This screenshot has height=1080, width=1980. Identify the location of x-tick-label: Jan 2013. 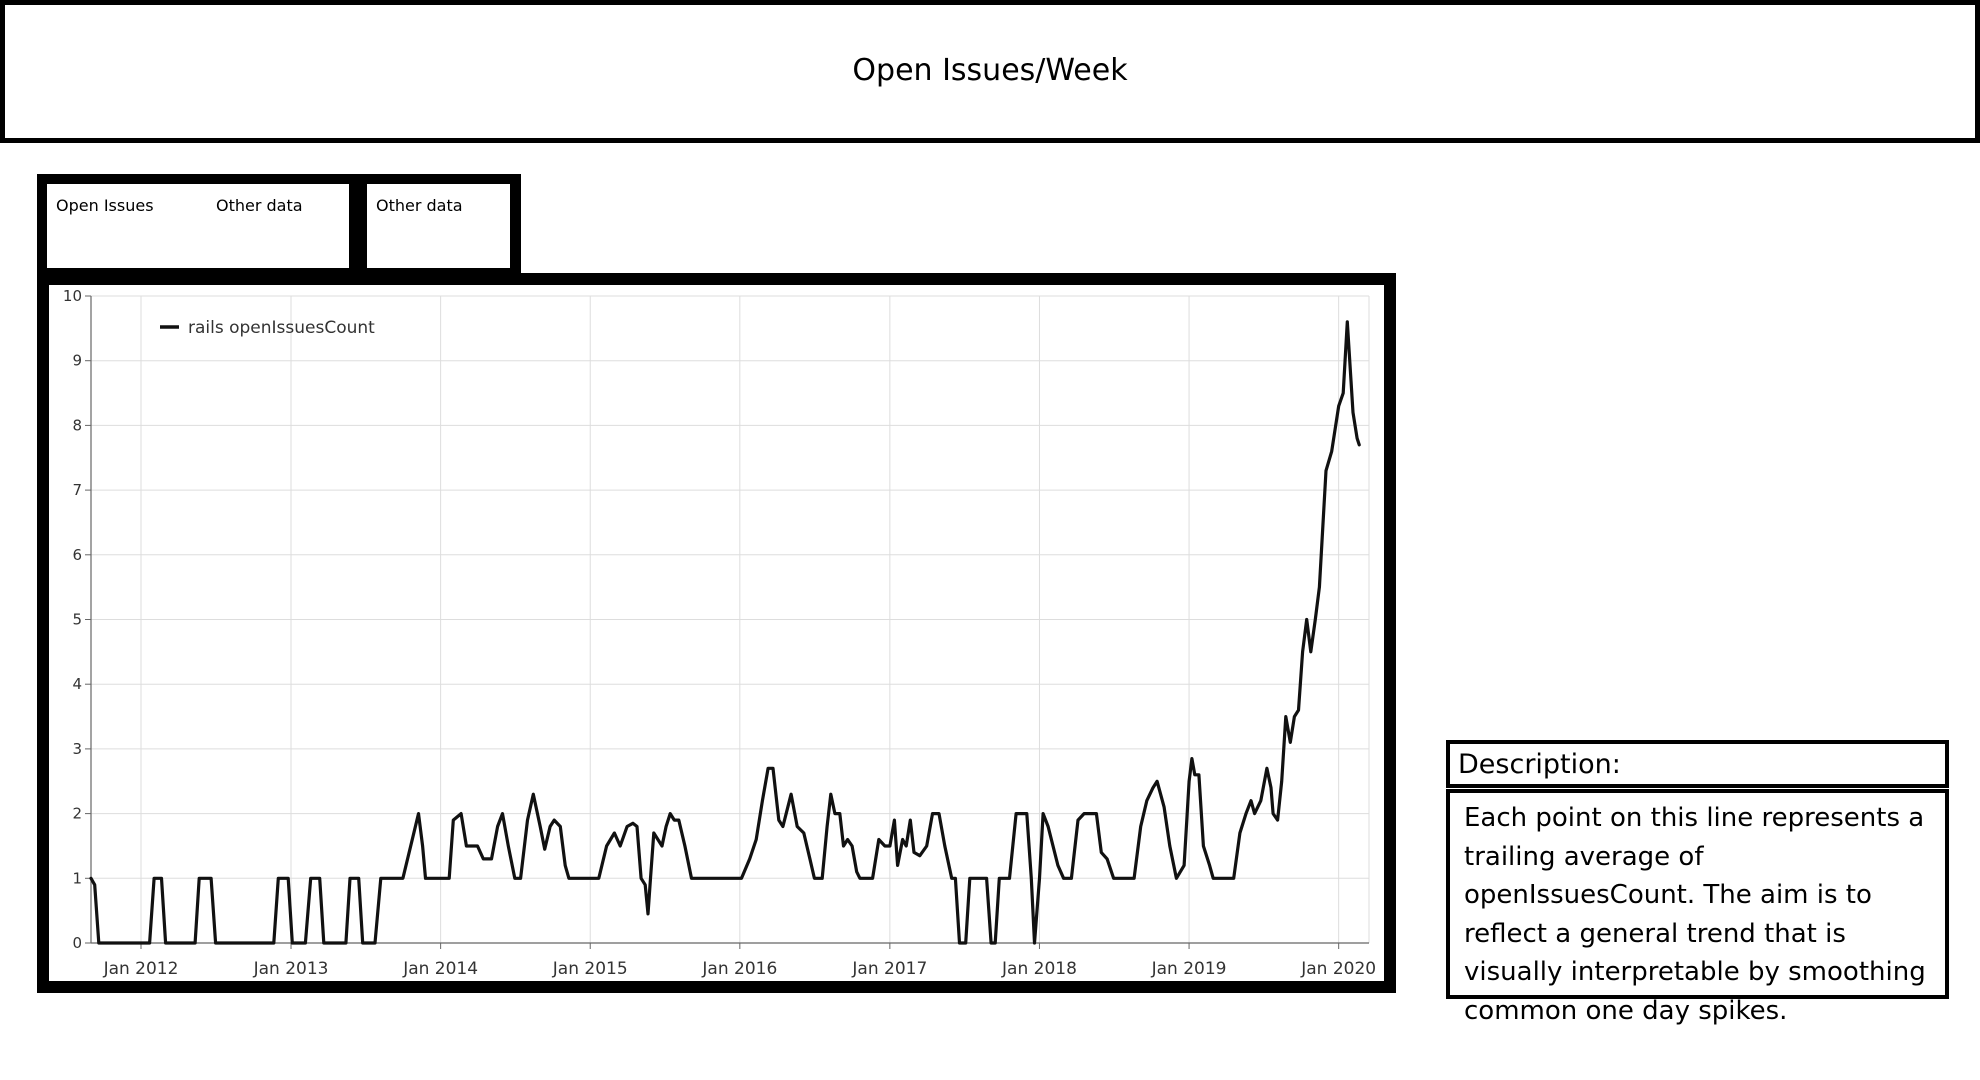
(291, 969).